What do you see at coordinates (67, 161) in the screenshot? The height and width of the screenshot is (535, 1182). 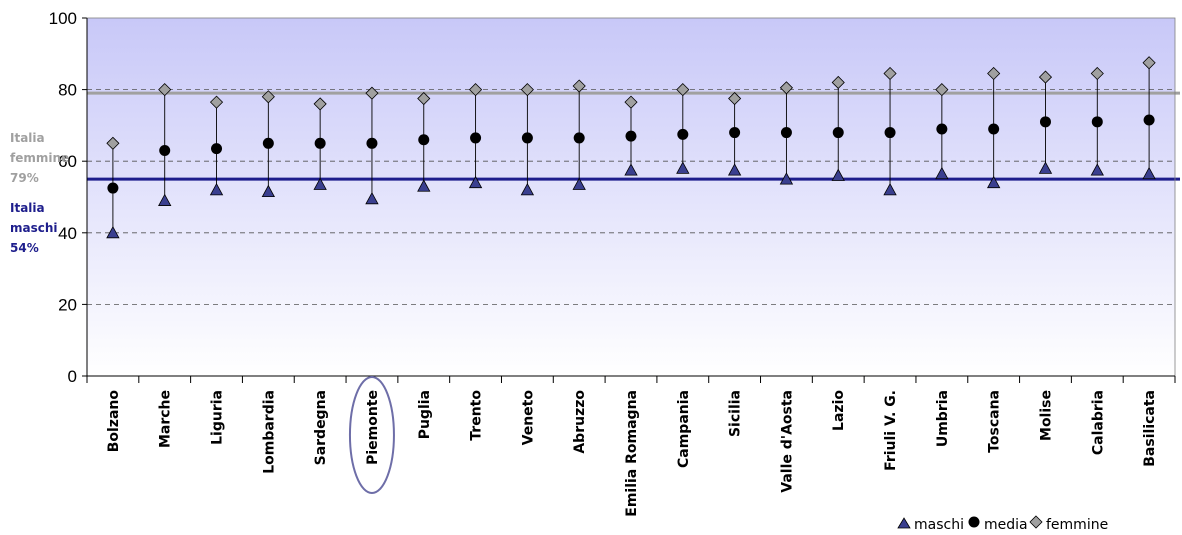 I see `y-tick-label: 60` at bounding box center [67, 161].